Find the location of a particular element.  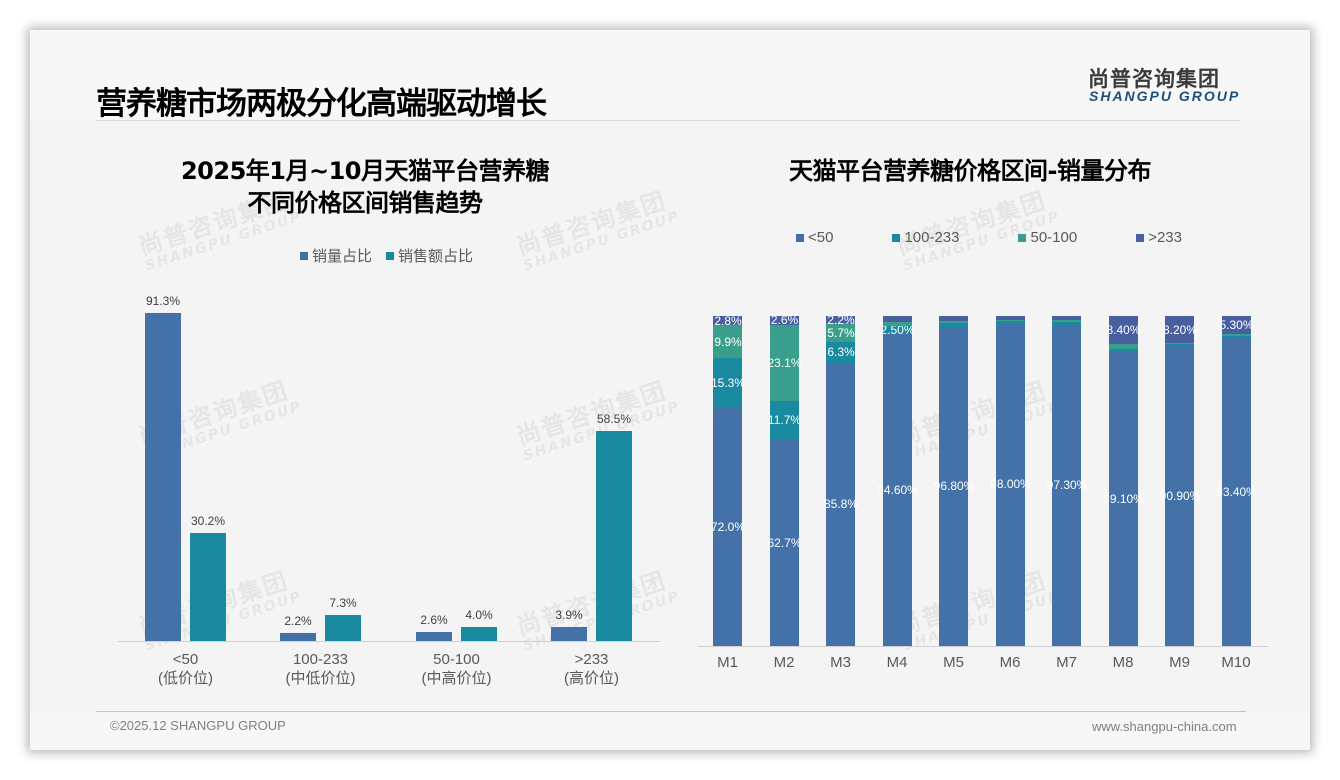

segment-value-label: 2.6% is located at coordinates (784, 320).